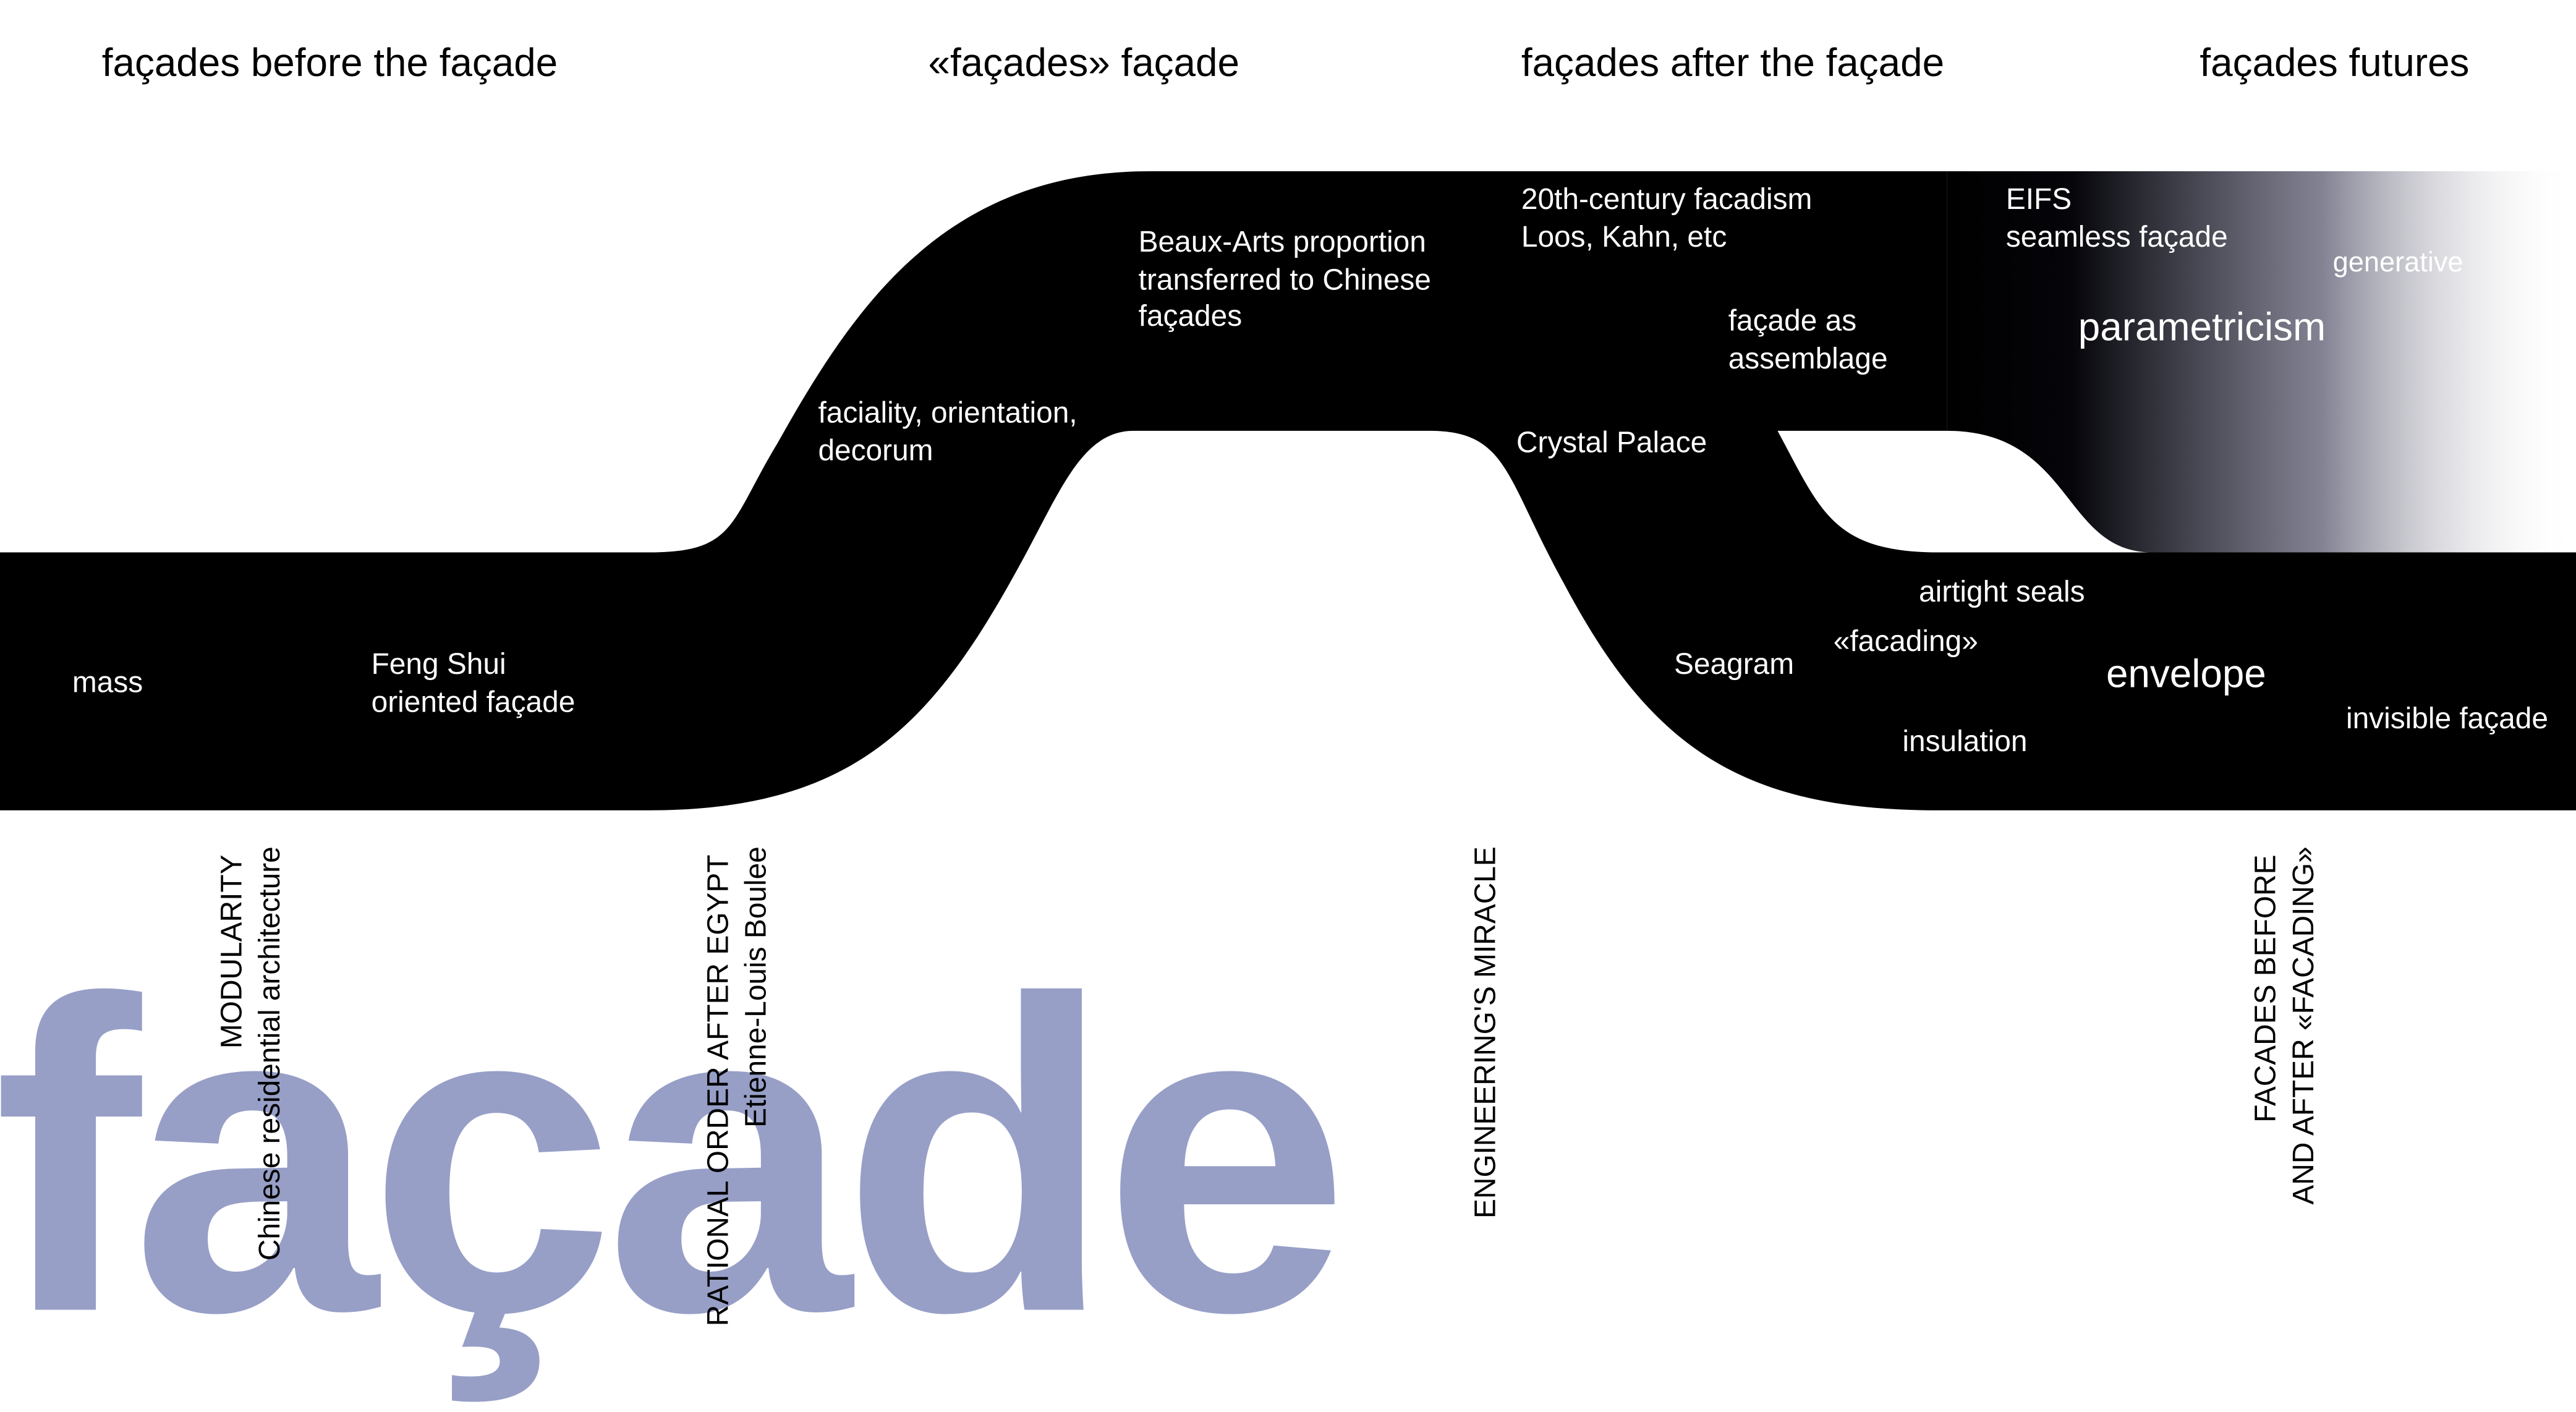 Image resolution: width=2576 pixels, height=1412 pixels. What do you see at coordinates (2117, 218) in the screenshot?
I see `label-eifs: EIFS seamless façade` at bounding box center [2117, 218].